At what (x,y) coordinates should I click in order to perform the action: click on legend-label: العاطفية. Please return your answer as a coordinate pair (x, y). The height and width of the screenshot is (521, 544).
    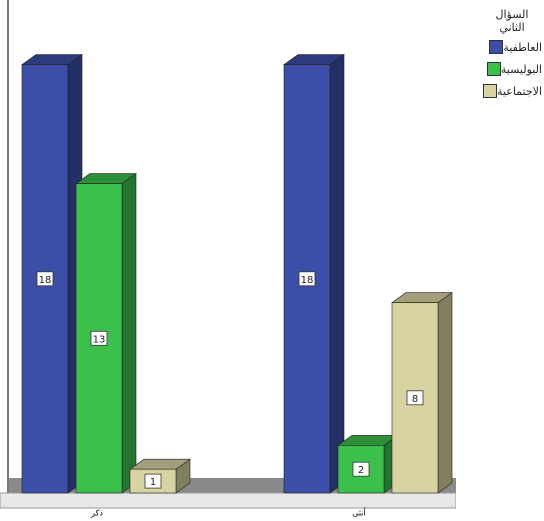
    Looking at the image, I should click on (522, 47).